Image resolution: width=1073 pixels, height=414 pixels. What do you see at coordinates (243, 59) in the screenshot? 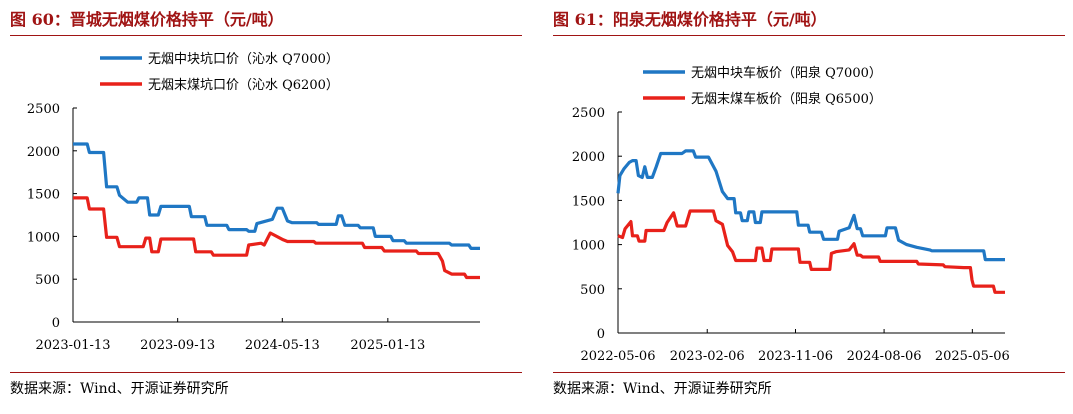
I see `legend-label: 无烟中块坑口价（沁水 Q7000）` at bounding box center [243, 59].